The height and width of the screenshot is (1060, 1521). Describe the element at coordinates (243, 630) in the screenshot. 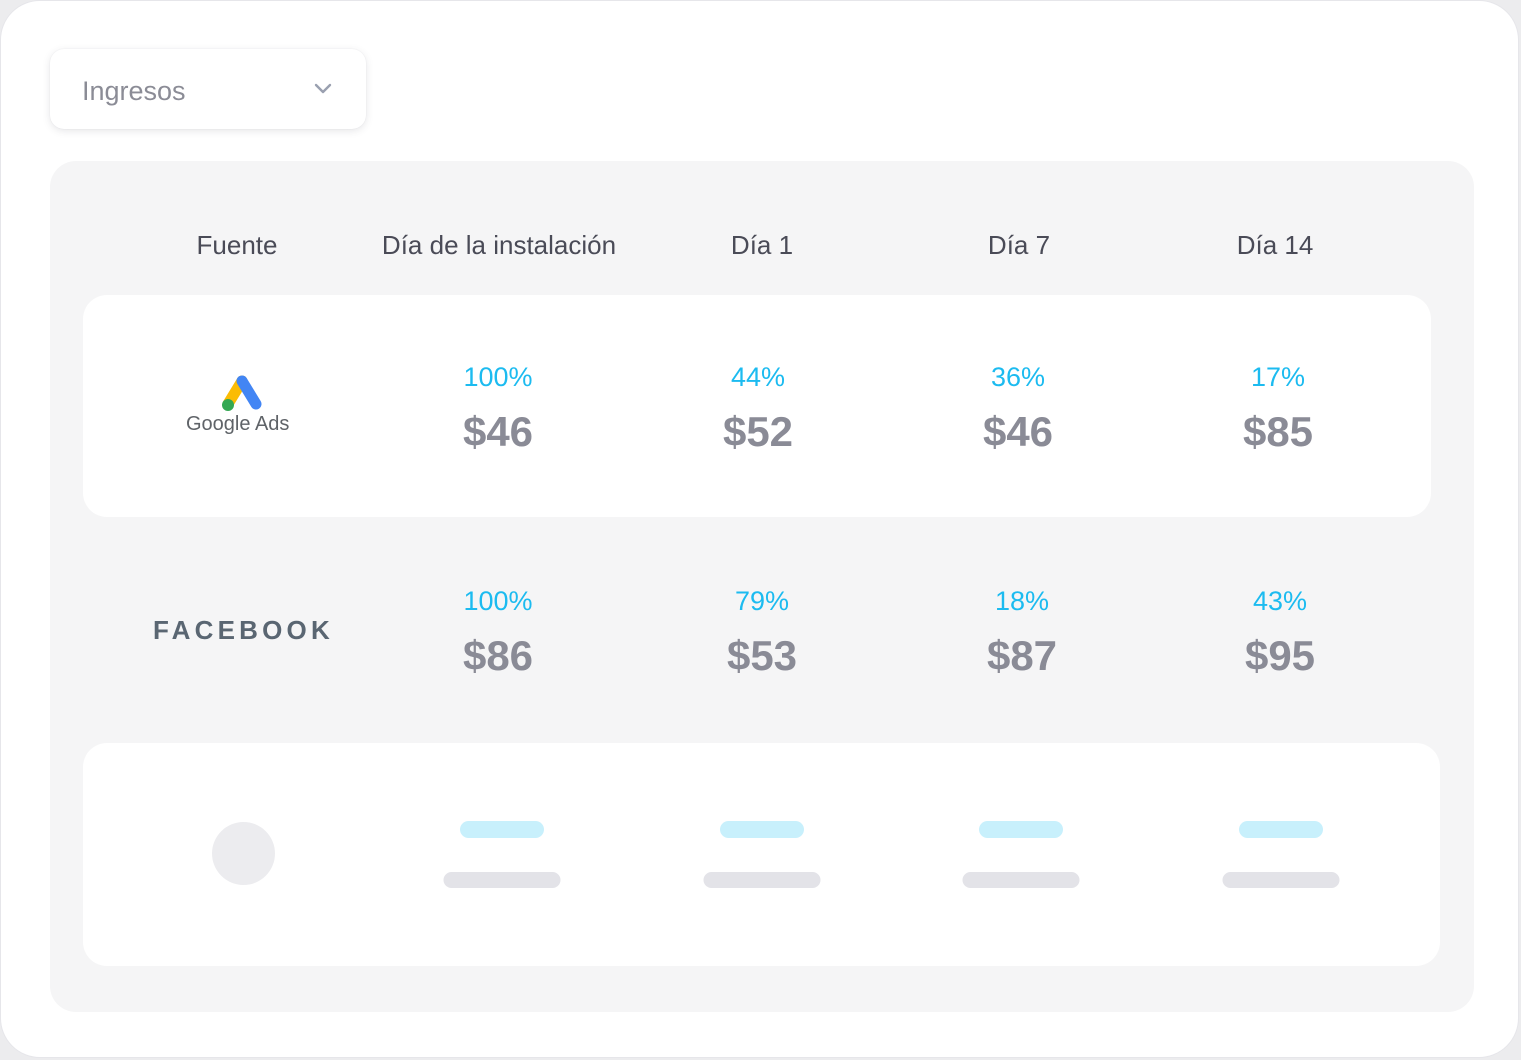

I see `facebook-logo: FACEBOOK` at that location.